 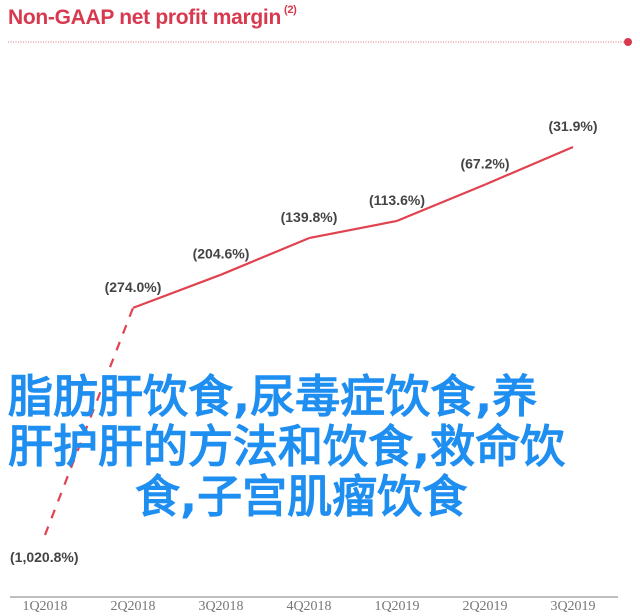 What do you see at coordinates (152, 16) in the screenshot?
I see `chart-title: Non-GAAP net profit margin (2)` at bounding box center [152, 16].